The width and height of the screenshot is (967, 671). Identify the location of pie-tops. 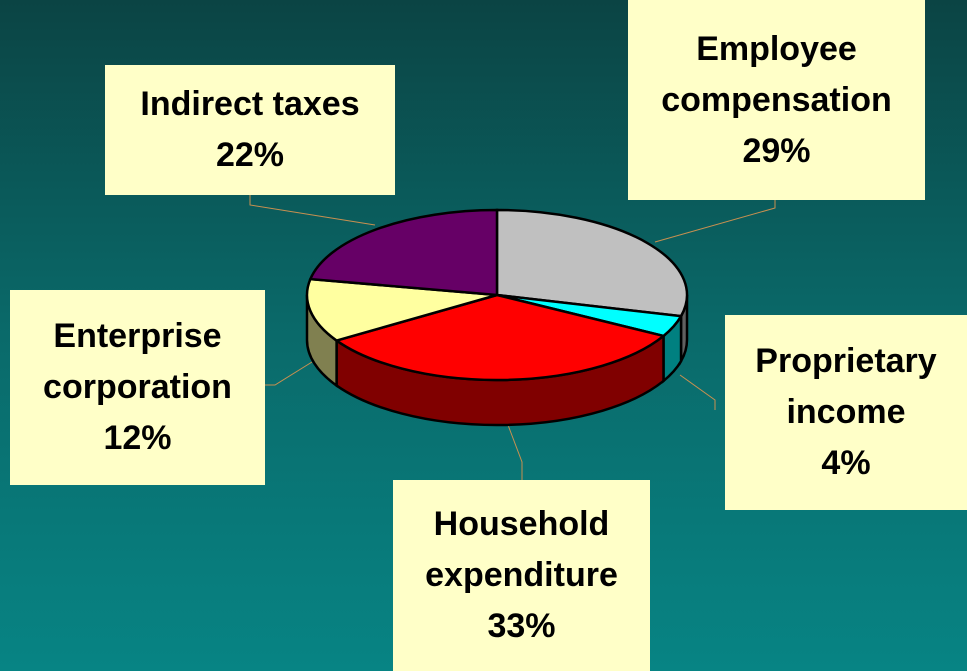
(497, 295).